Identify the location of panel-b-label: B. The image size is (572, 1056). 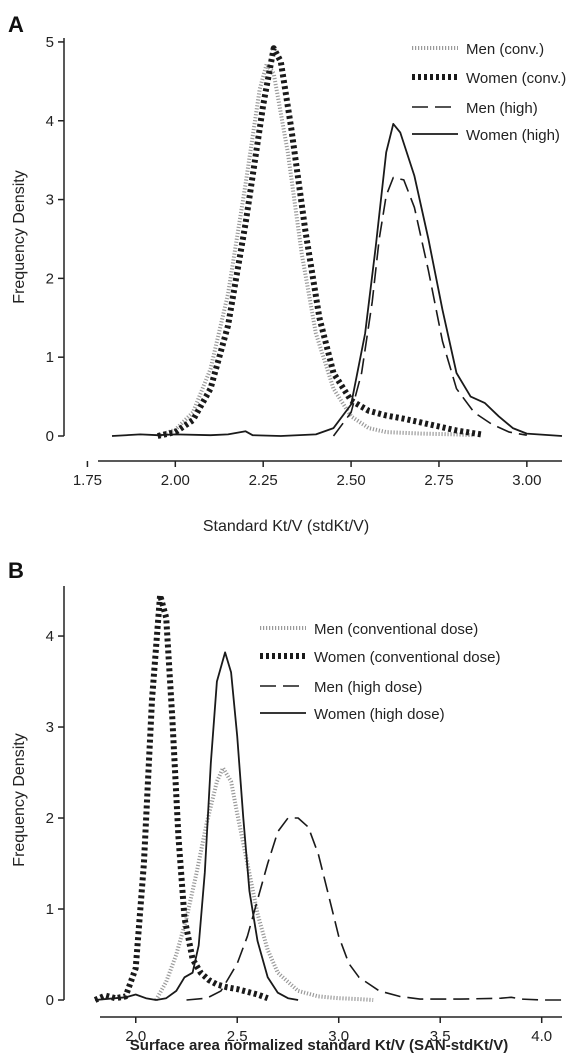
(16, 570).